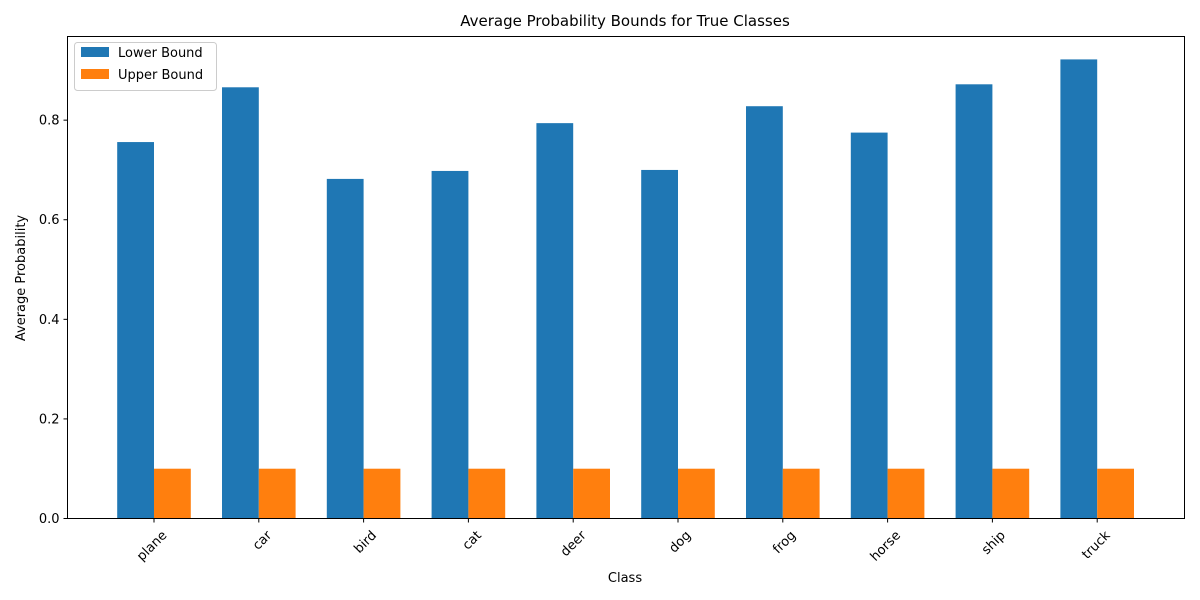 This screenshot has height=600, width=1200. Describe the element at coordinates (21, 278) in the screenshot. I see `y-axis-label: Average Probability` at that location.